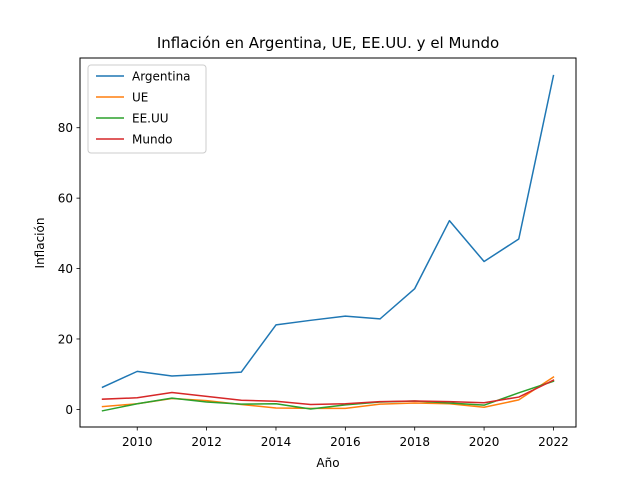  What do you see at coordinates (152, 140) in the screenshot?
I see `legend-label: Mundo` at bounding box center [152, 140].